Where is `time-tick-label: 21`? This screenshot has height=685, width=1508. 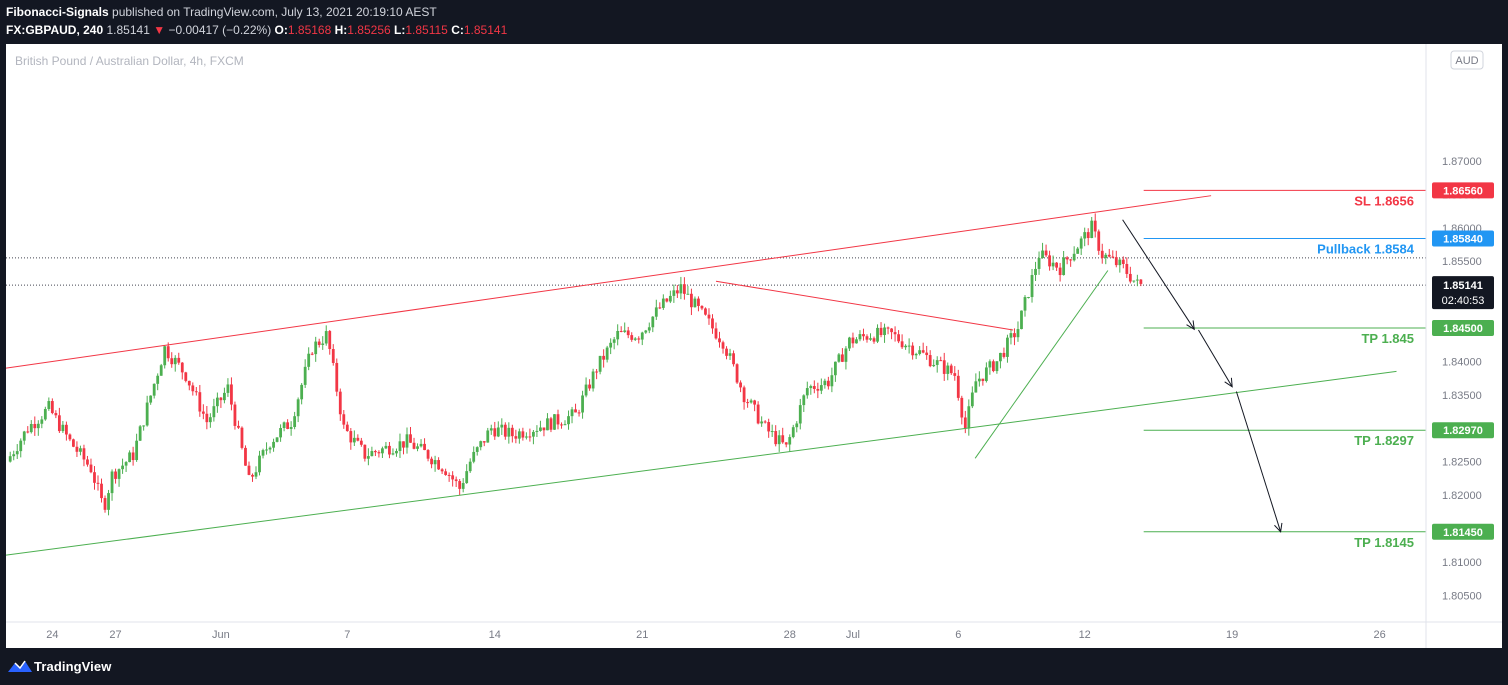
time-tick-label: 21 is located at coordinates (642, 635).